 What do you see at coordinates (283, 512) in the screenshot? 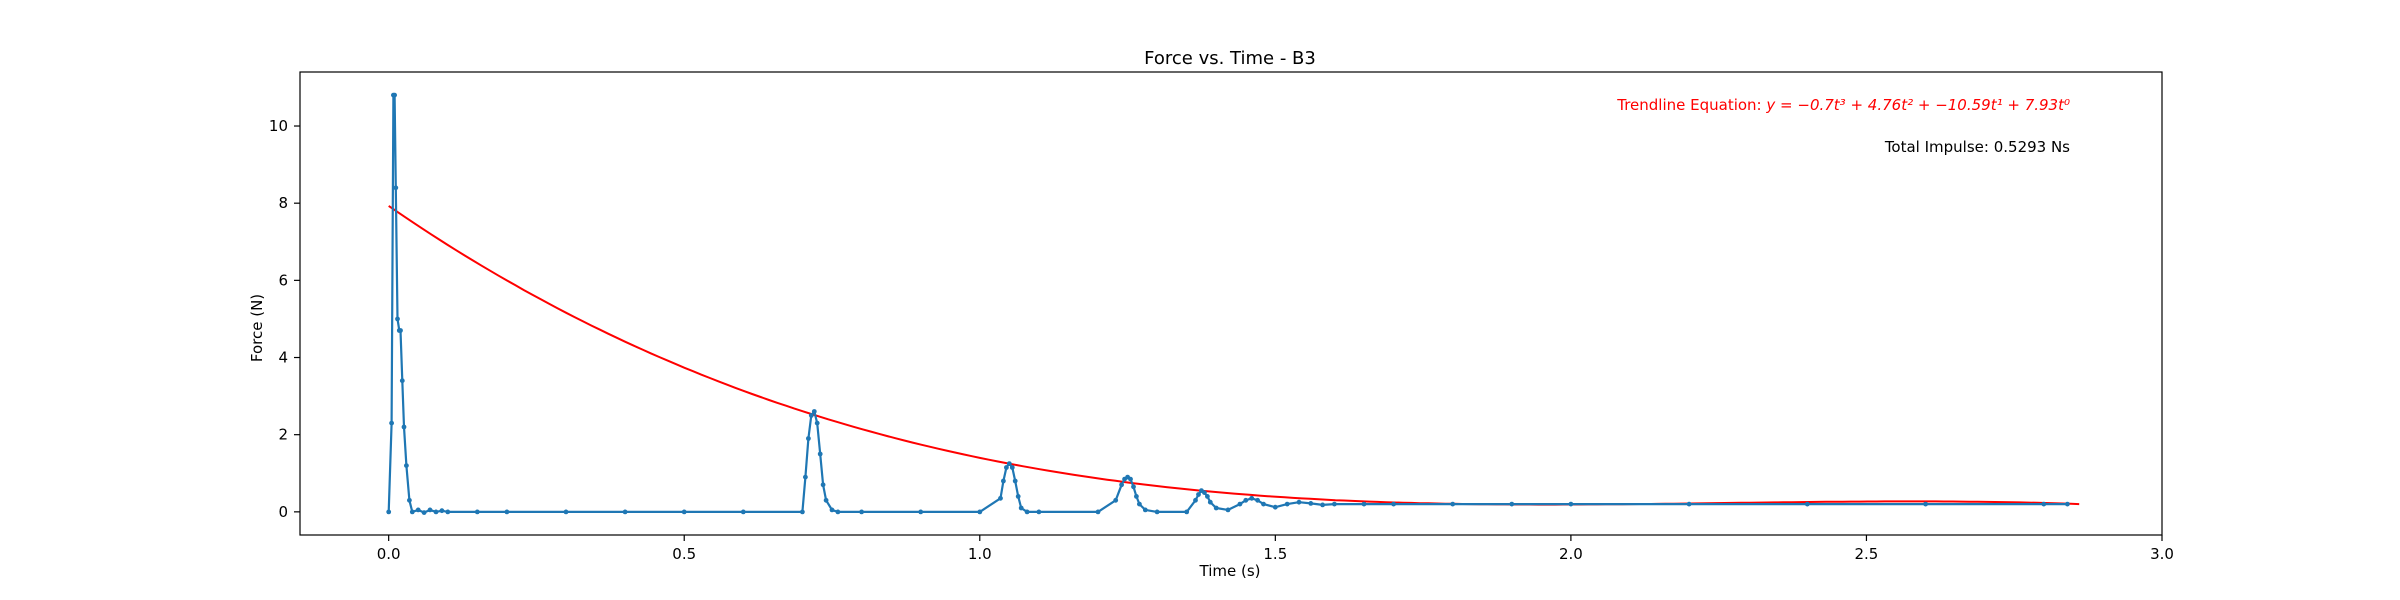
I see `y-tick-label: 0` at bounding box center [283, 512].